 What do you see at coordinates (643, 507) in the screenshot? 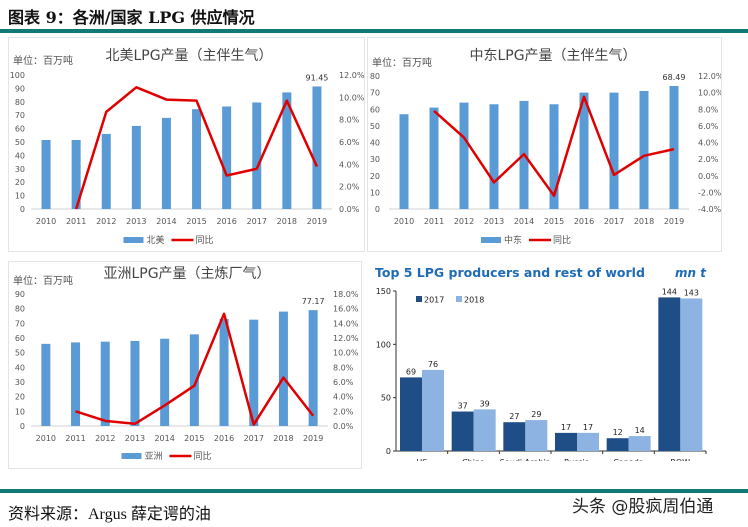
I see `watermark: 头条 @股疯周伯通` at bounding box center [643, 507].